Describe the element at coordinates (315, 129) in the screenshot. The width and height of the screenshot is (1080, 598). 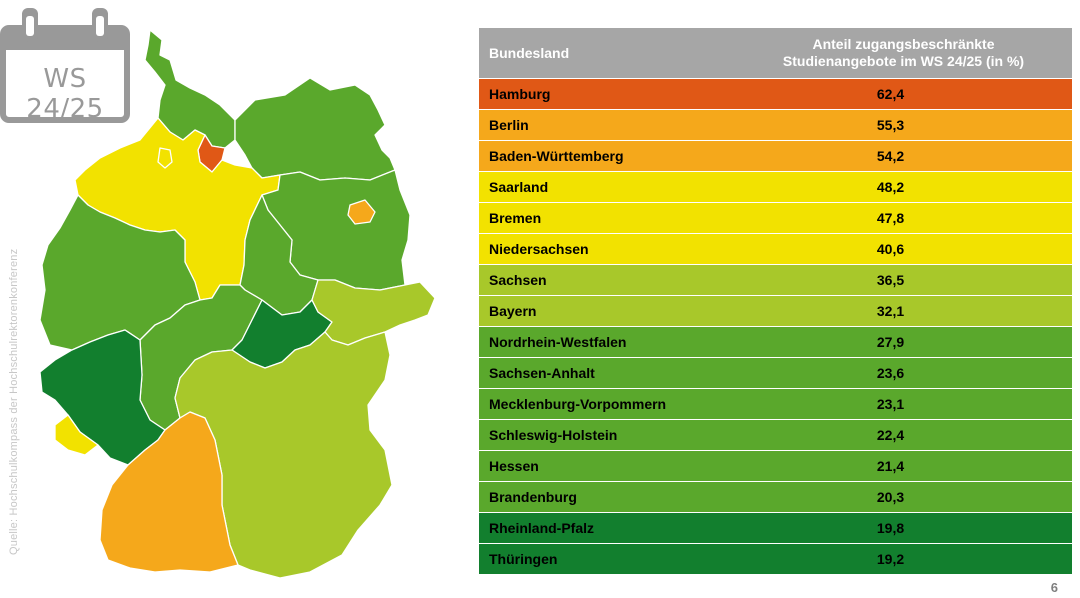
I see `state-mecklenburg-vorpommern` at that location.